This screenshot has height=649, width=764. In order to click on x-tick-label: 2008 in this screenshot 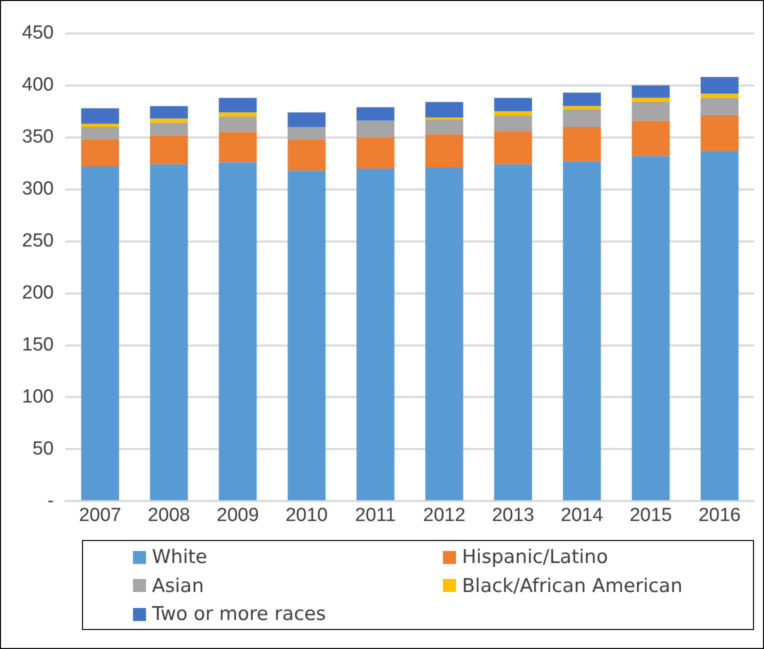, I will do `click(169, 515)`.